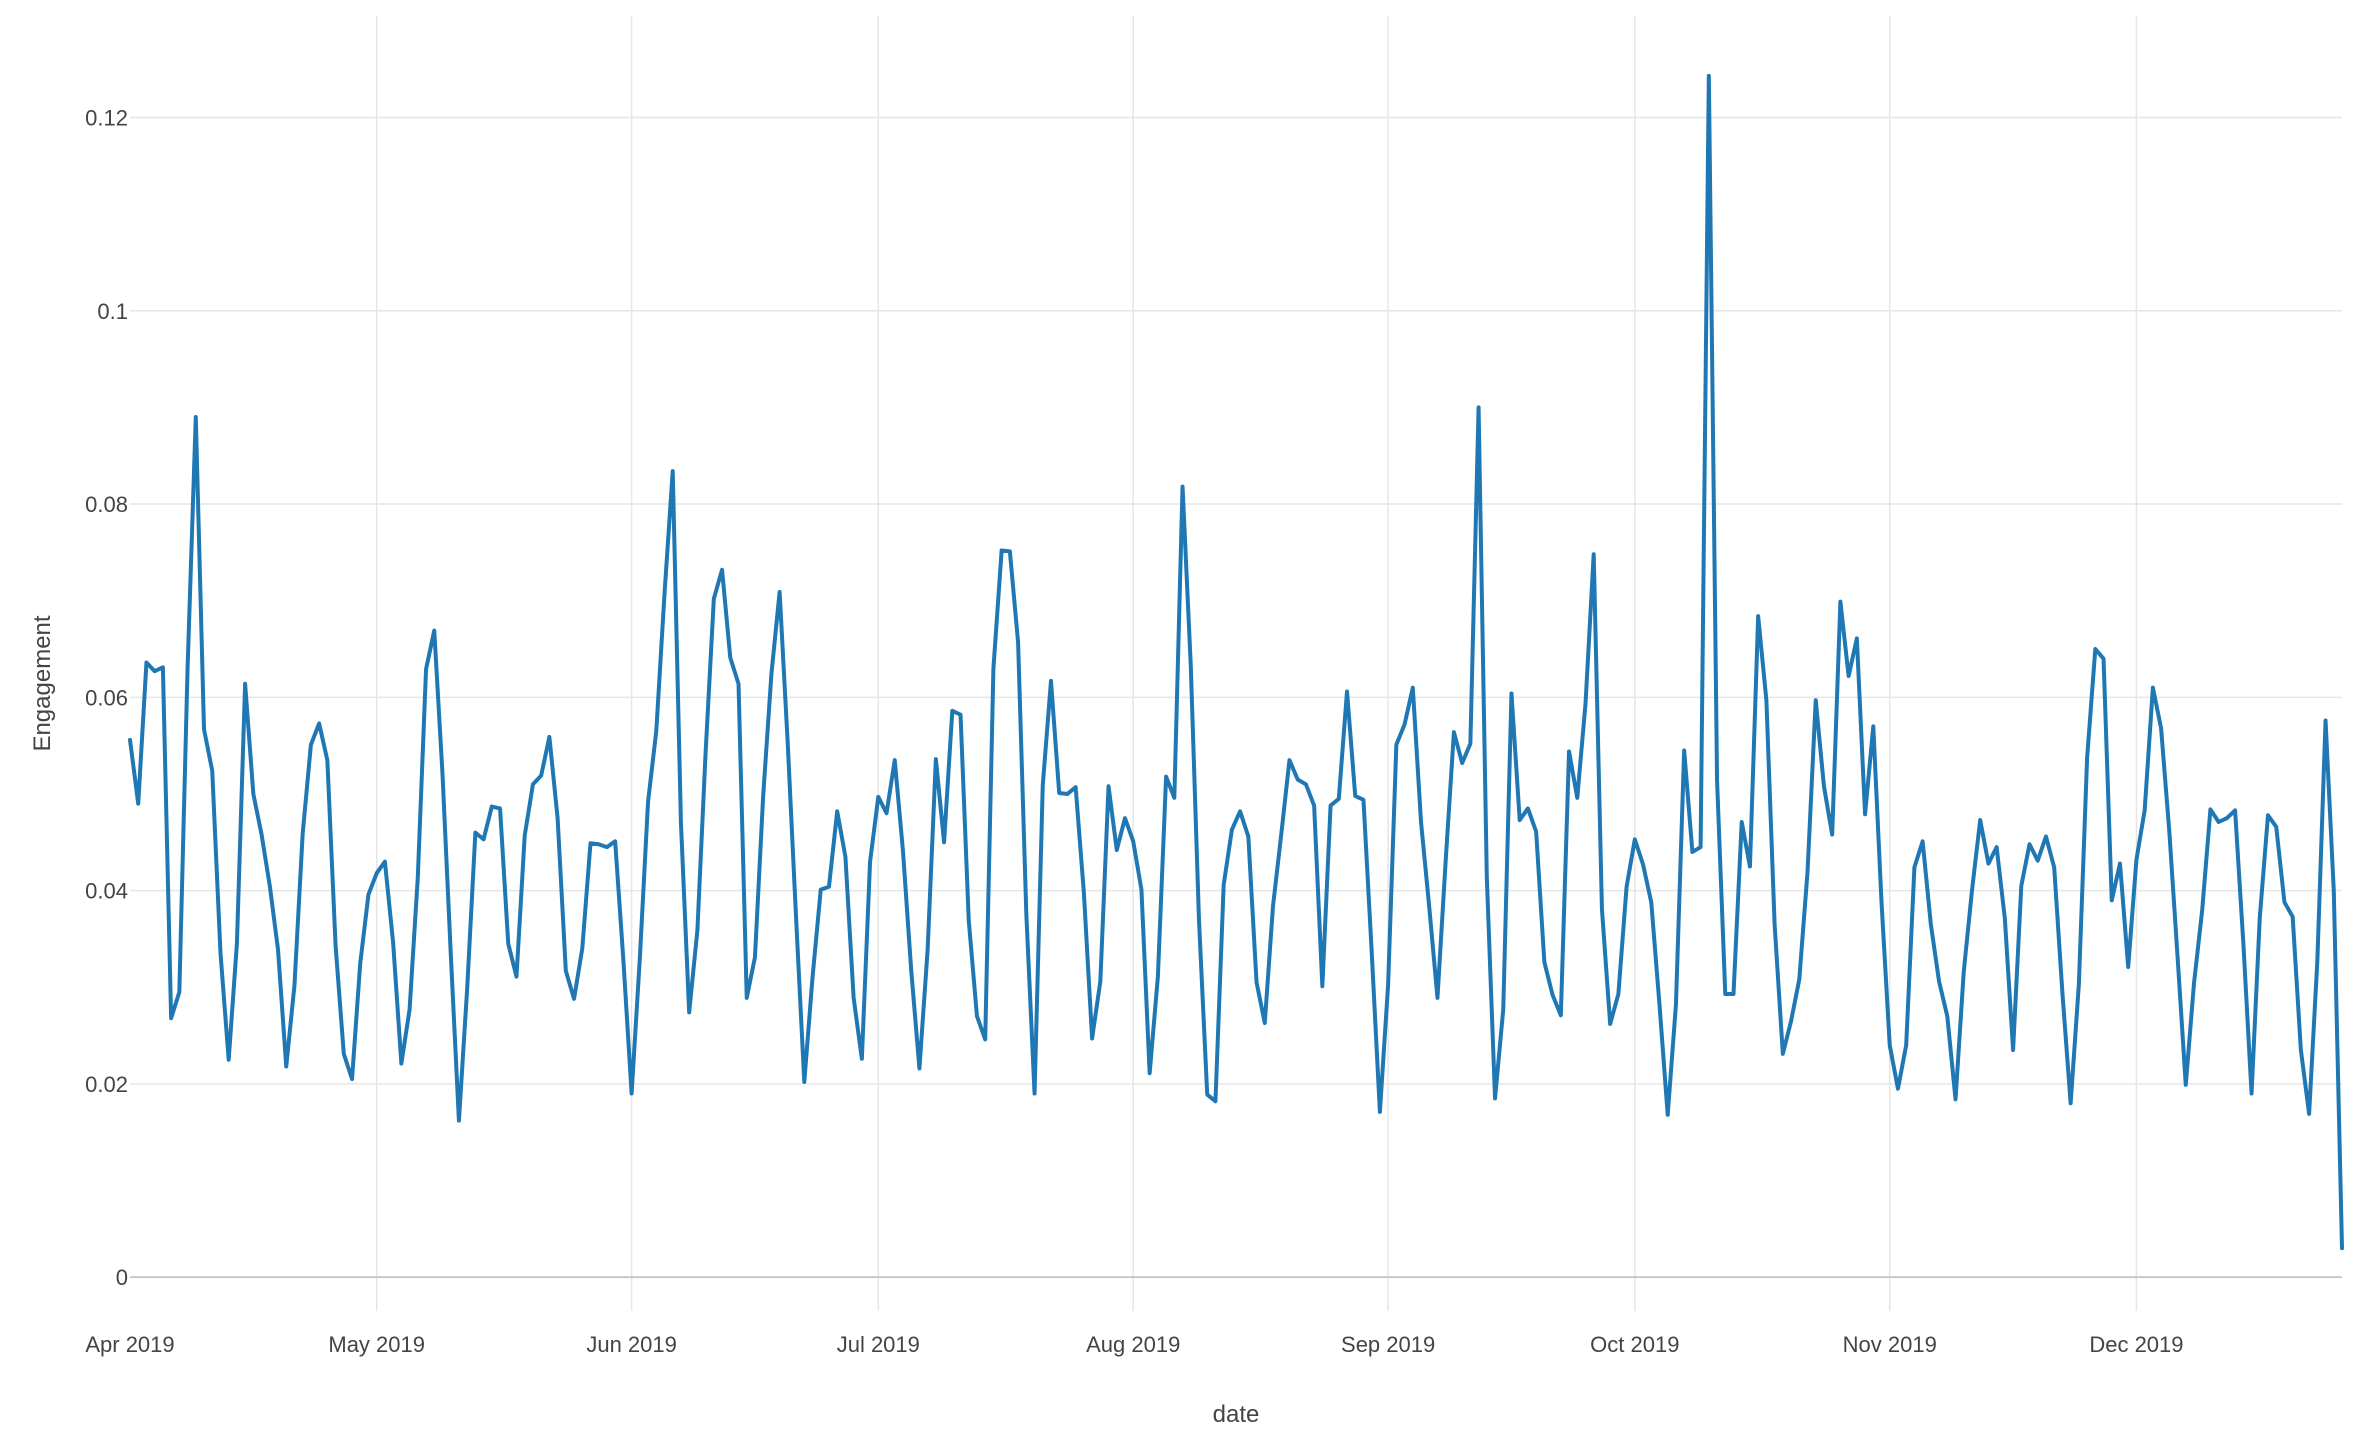 This screenshot has height=1446, width=2374. I want to click on y-tick-label: 0.1, so click(112, 311).